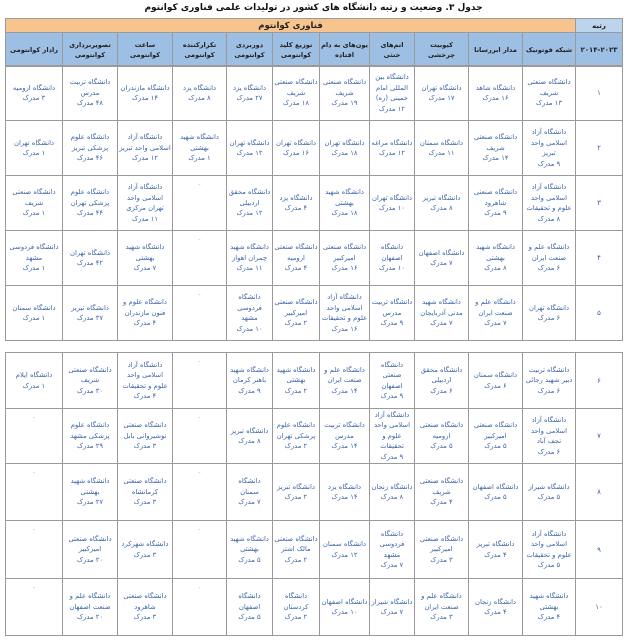 This screenshot has height=640, width=627. Describe the element at coordinates (145, 93) in the screenshot. I see `university-cell: دانشگاه مازندران ۱۴ مدرک` at that location.